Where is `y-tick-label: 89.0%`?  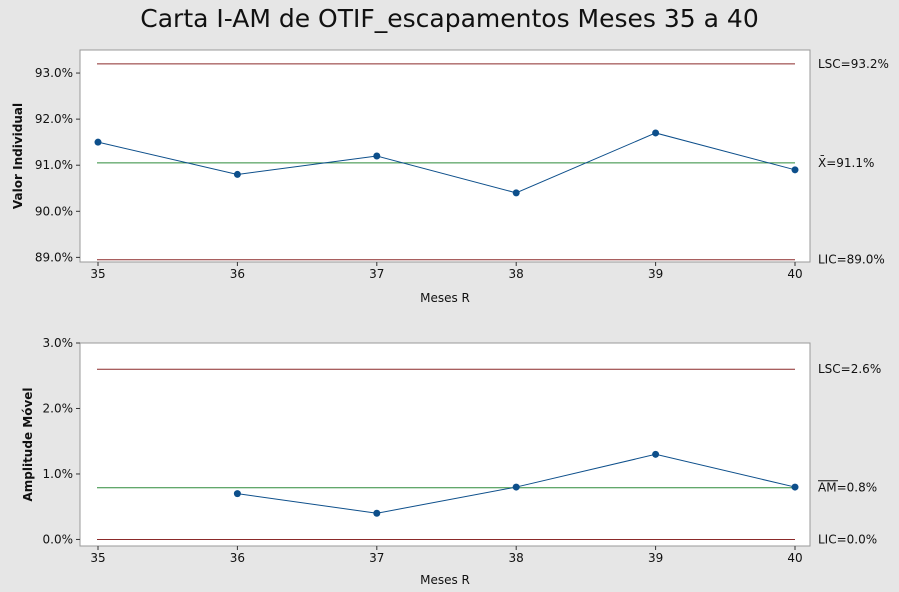
y-tick-label: 89.0% is located at coordinates (54, 257).